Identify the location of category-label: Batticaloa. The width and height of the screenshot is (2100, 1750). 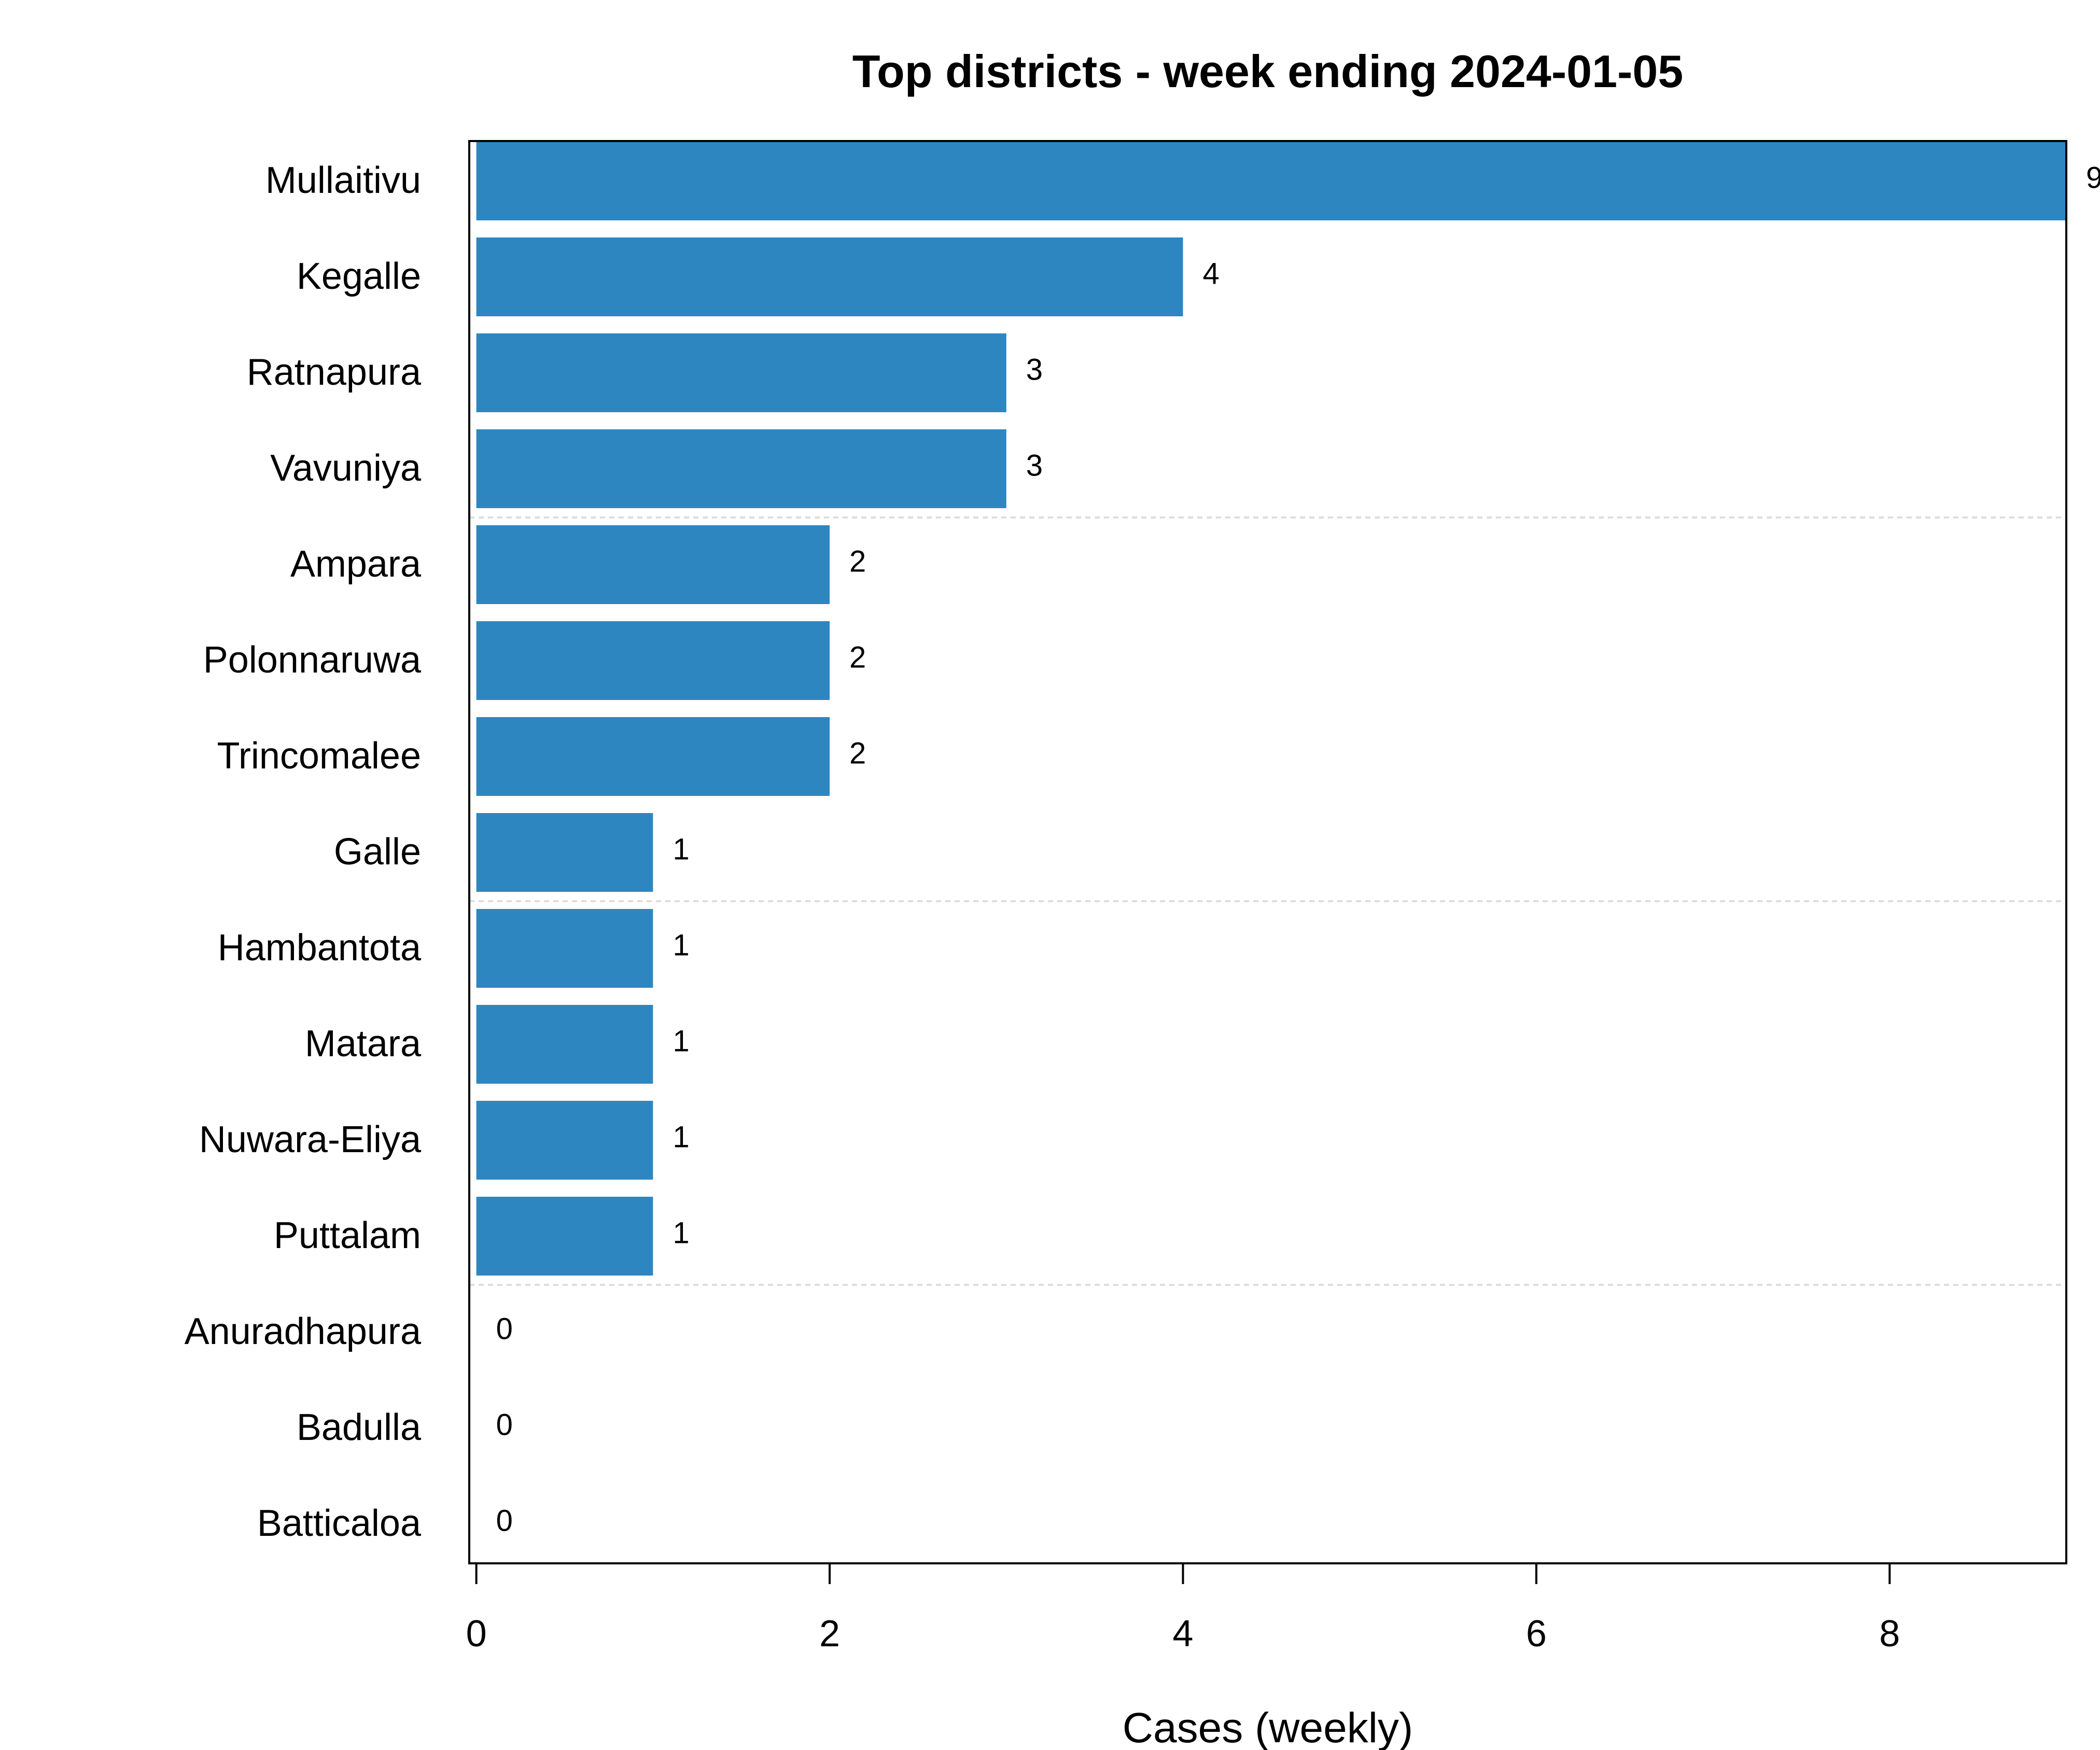
(339, 1523).